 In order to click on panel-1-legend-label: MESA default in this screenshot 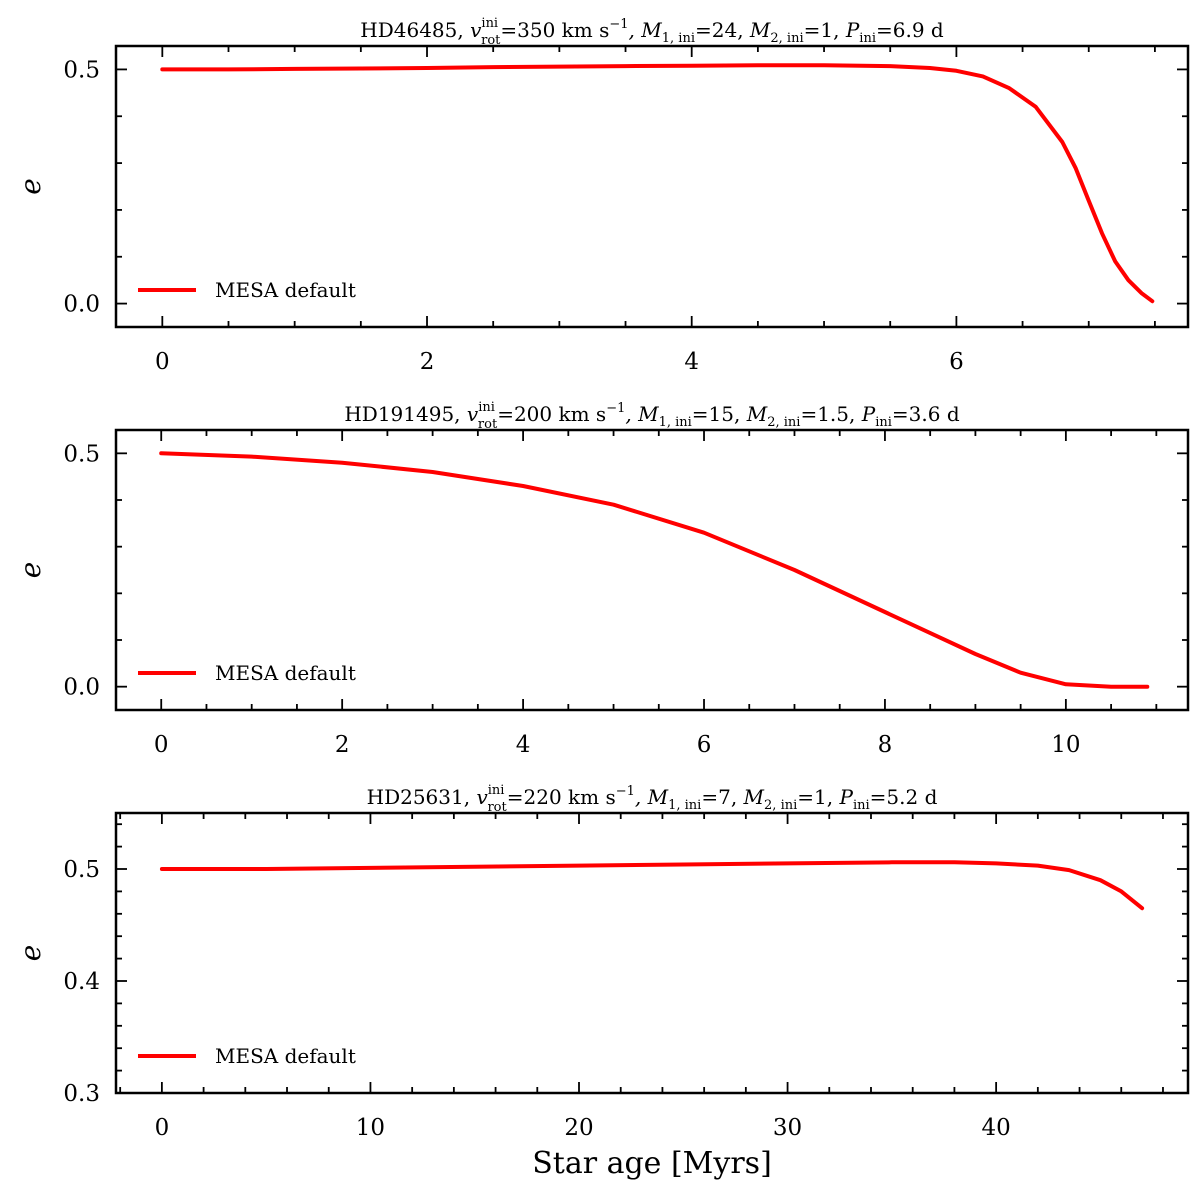, I will do `click(285, 290)`.